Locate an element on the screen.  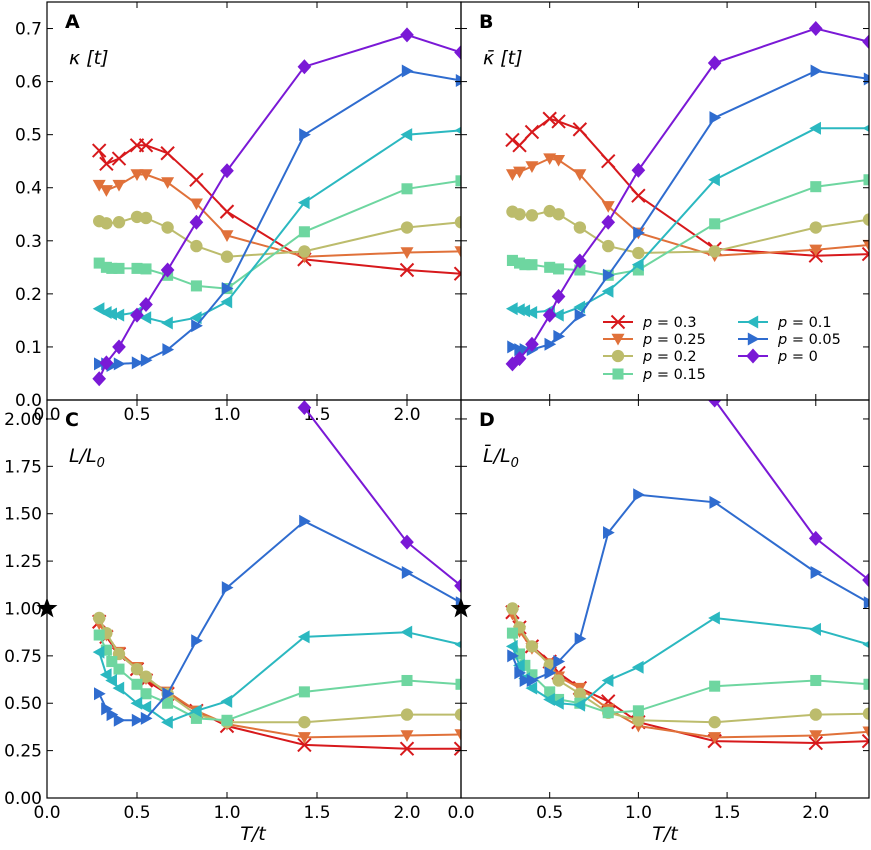
x-tick-label: 1.5 is located at coordinates (316, 813).